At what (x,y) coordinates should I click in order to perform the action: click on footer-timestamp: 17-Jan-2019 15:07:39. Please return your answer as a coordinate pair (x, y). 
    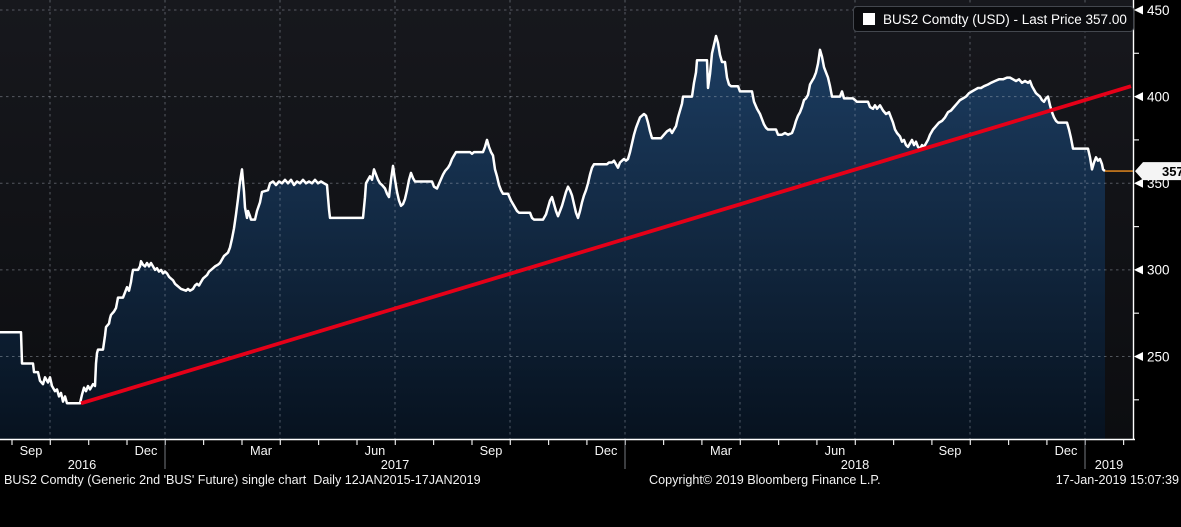
    Looking at the image, I should click on (1117, 480).